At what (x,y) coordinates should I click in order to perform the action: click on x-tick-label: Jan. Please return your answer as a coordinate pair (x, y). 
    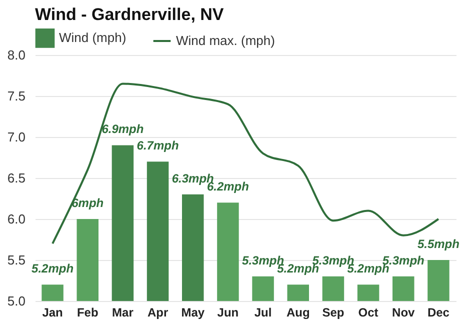
    Looking at the image, I should click on (52, 313).